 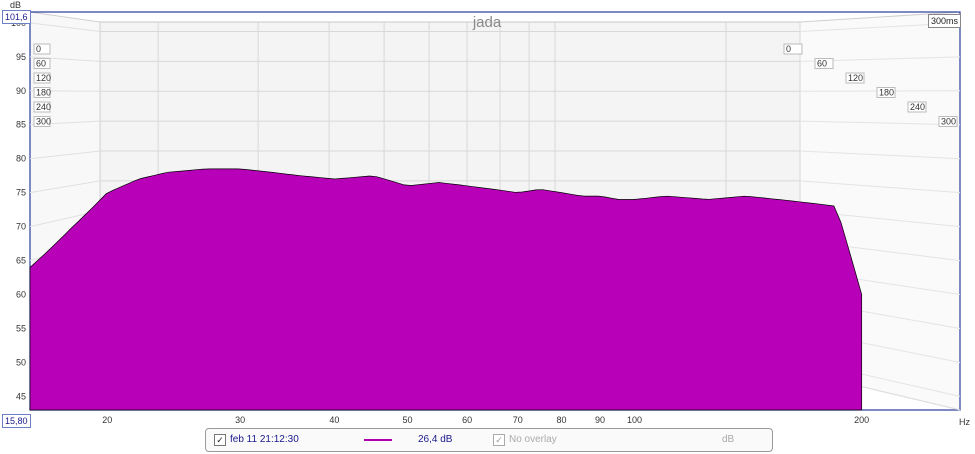 What do you see at coordinates (728, 439) in the screenshot?
I see `overlay-unit: dB` at bounding box center [728, 439].